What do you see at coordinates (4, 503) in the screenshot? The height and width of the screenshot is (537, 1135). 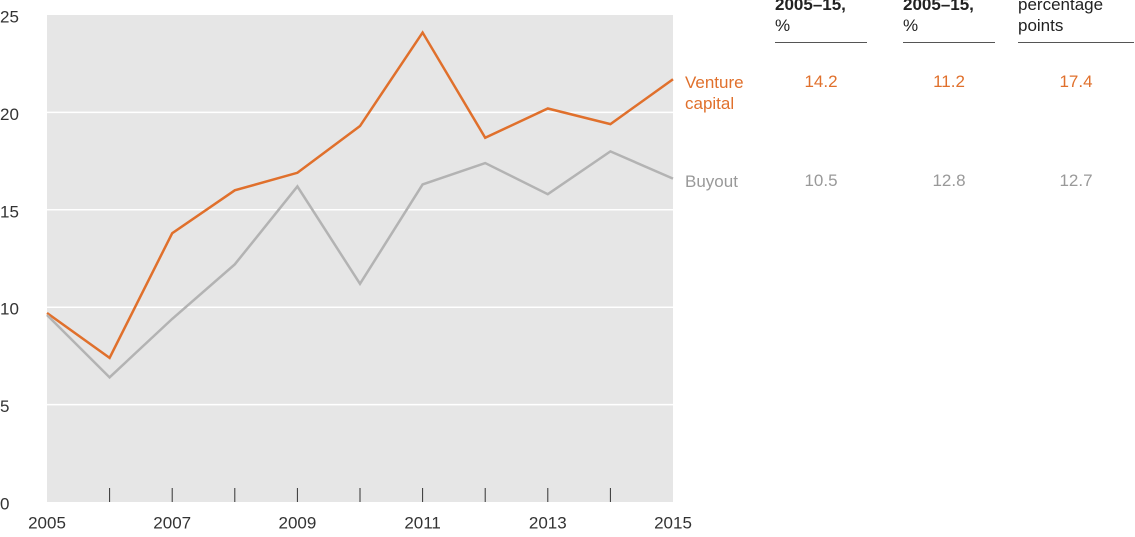 I see `y-tick-label: 0` at bounding box center [4, 503].